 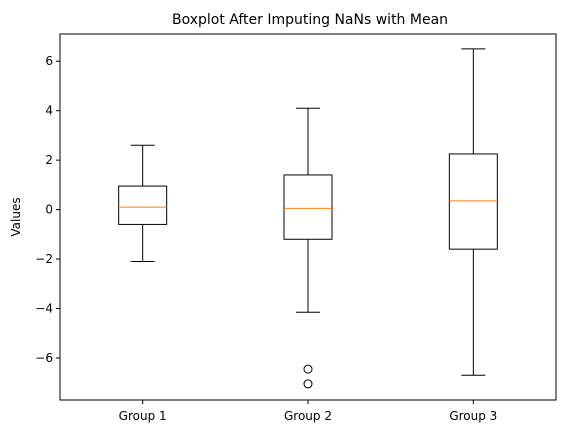 What do you see at coordinates (44, 358) in the screenshot?
I see `y-tick-label: −6` at bounding box center [44, 358].